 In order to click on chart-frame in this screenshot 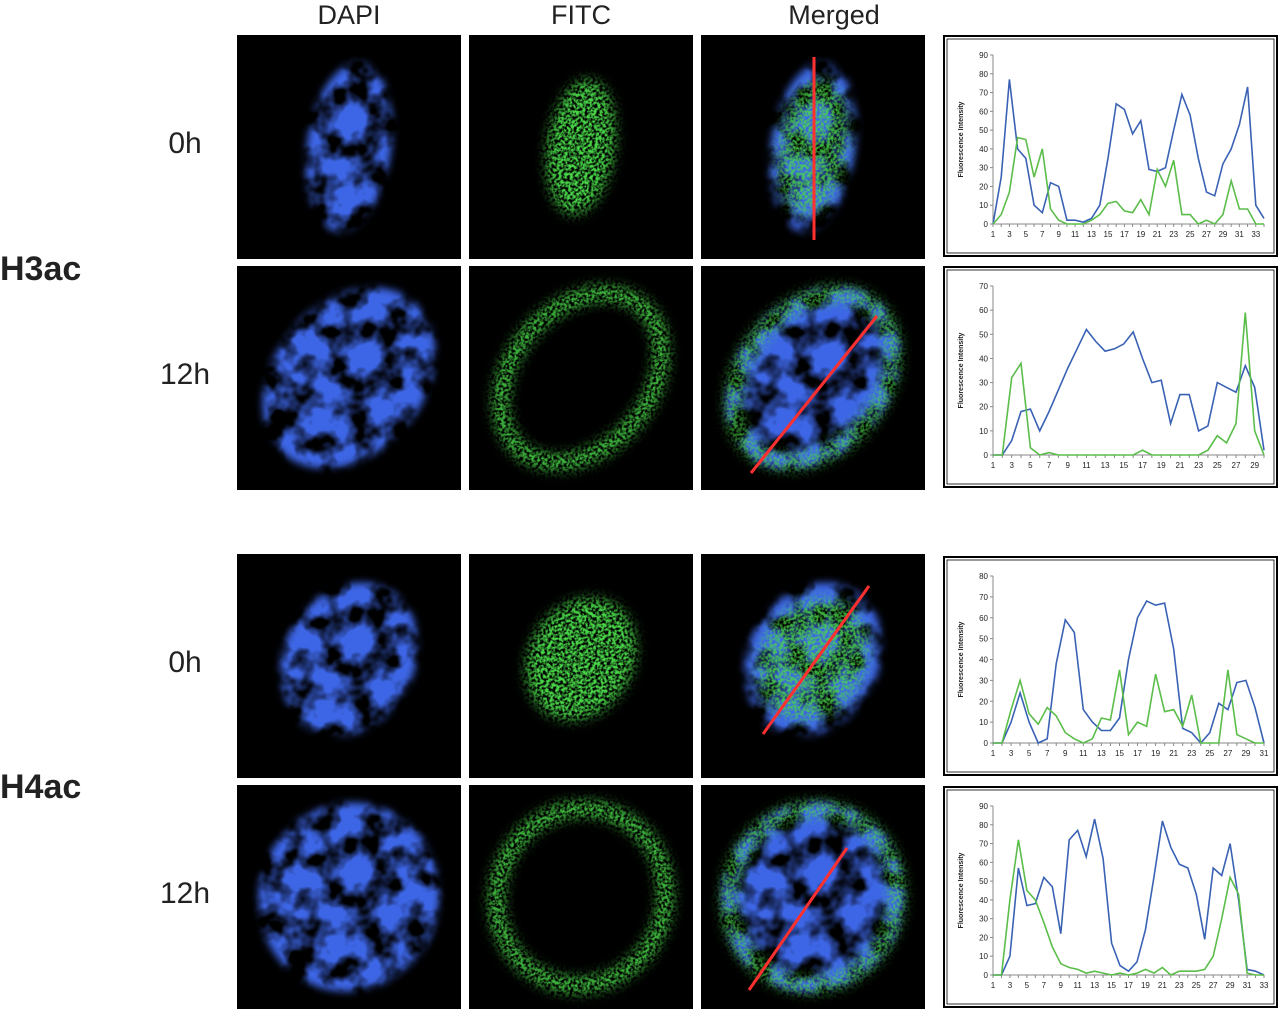, I will do `click(1110, 666)`.